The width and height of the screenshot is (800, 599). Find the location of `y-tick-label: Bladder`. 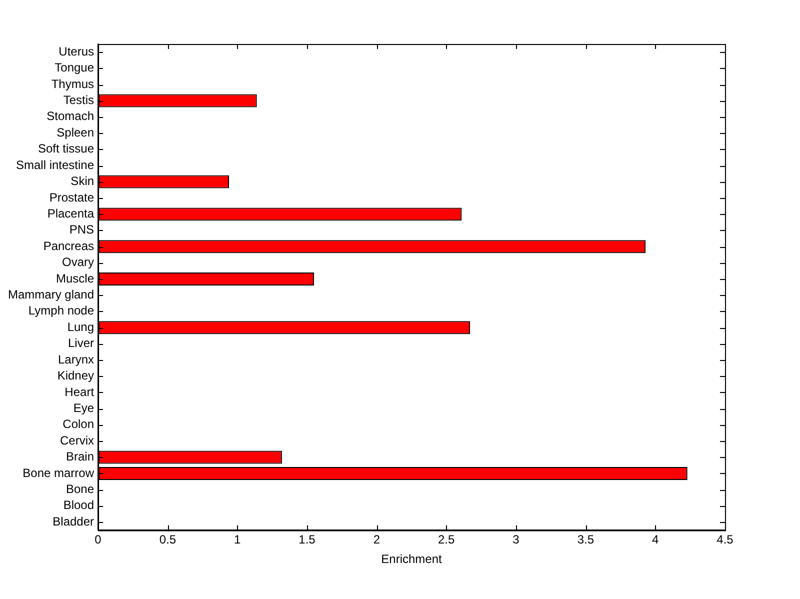

y-tick-label: Bladder is located at coordinates (73, 521).